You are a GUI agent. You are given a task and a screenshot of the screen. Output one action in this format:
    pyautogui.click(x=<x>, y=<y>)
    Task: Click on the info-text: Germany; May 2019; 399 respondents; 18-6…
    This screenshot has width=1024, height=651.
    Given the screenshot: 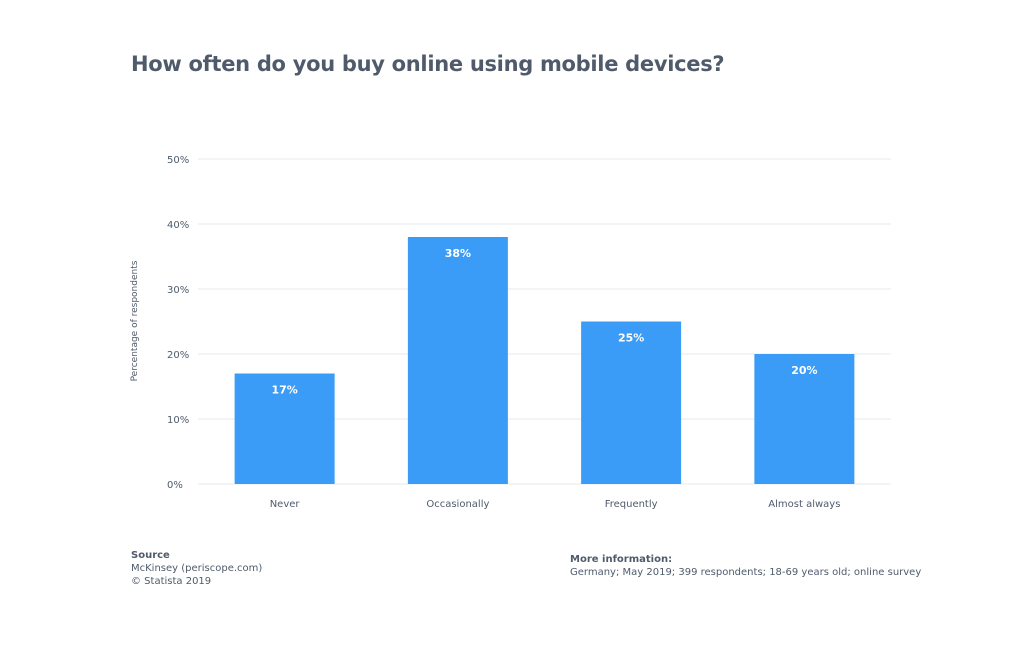 What is the action you would take?
    pyautogui.click(x=746, y=572)
    